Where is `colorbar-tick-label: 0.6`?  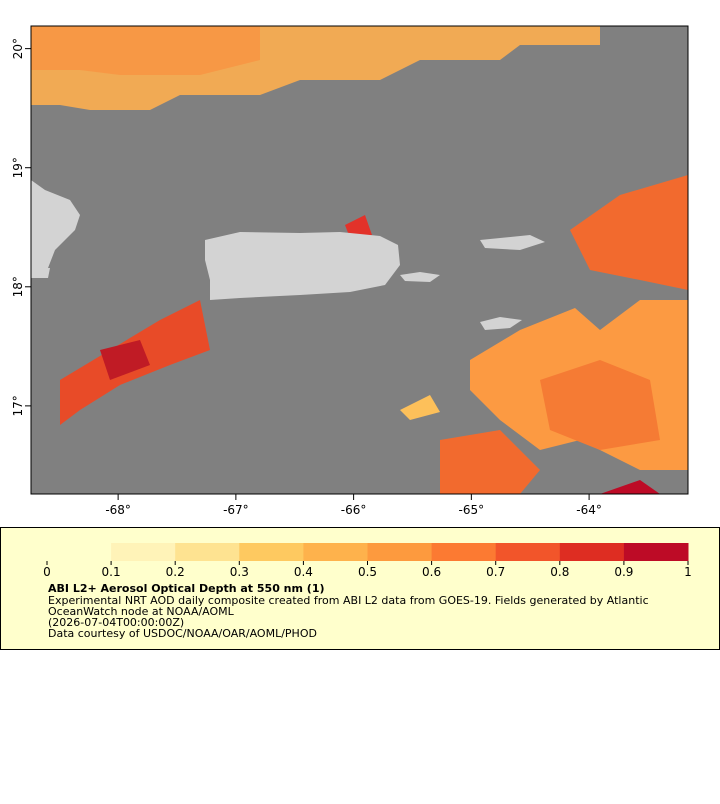
colorbar-tick-label: 0.6 is located at coordinates (431, 572).